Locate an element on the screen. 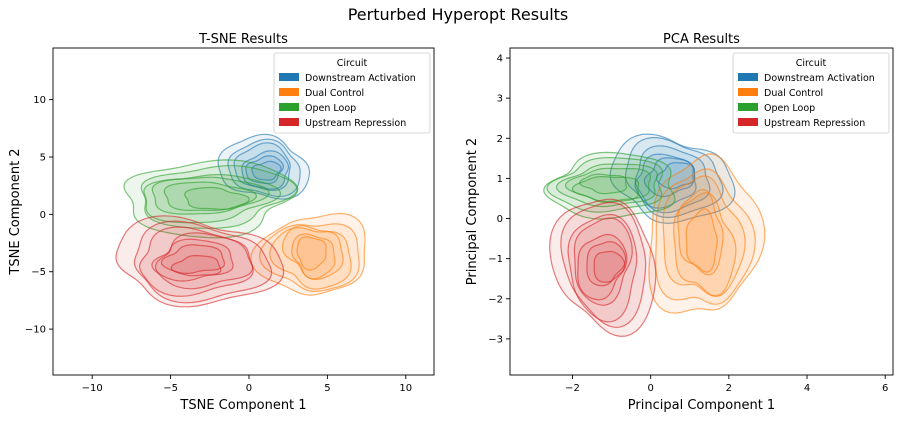 This screenshot has height=422, width=897. y-tick-label: 1 is located at coordinates (500, 179).